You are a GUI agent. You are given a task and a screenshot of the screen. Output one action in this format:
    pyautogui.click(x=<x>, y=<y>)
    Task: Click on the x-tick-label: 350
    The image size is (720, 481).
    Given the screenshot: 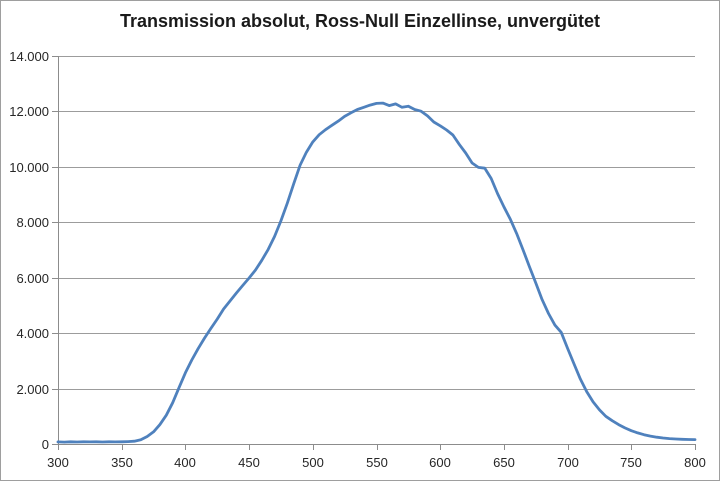 What is the action you would take?
    pyautogui.click(x=122, y=462)
    